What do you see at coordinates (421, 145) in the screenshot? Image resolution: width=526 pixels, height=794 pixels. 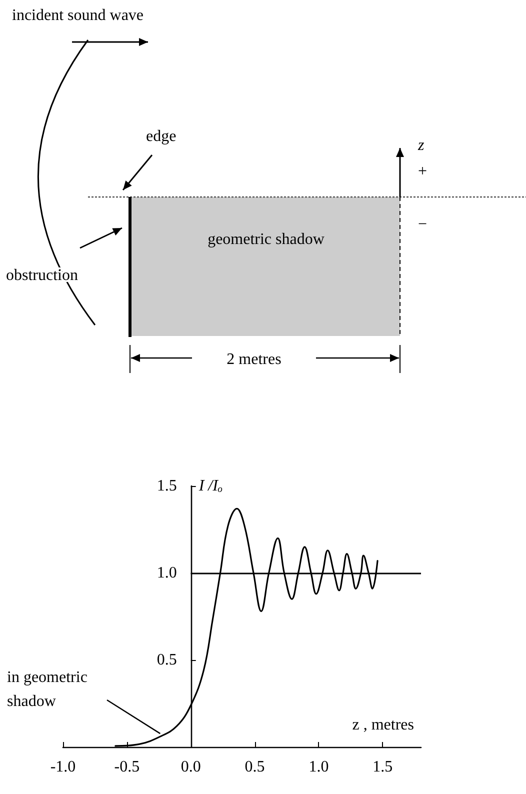 I see `text: z` at bounding box center [421, 145].